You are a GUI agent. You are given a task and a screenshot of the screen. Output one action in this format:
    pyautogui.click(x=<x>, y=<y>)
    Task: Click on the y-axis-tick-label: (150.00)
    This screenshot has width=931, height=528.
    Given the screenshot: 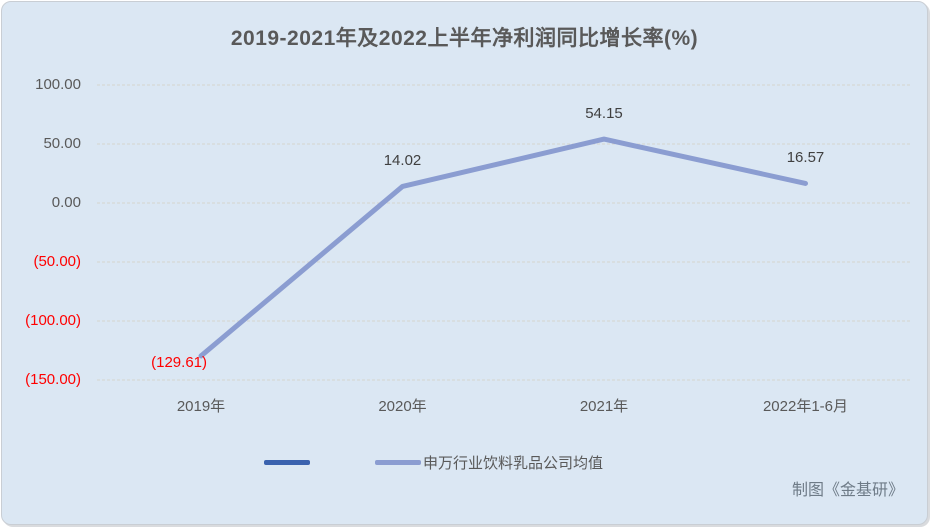 What is the action you would take?
    pyautogui.click(x=53, y=379)
    